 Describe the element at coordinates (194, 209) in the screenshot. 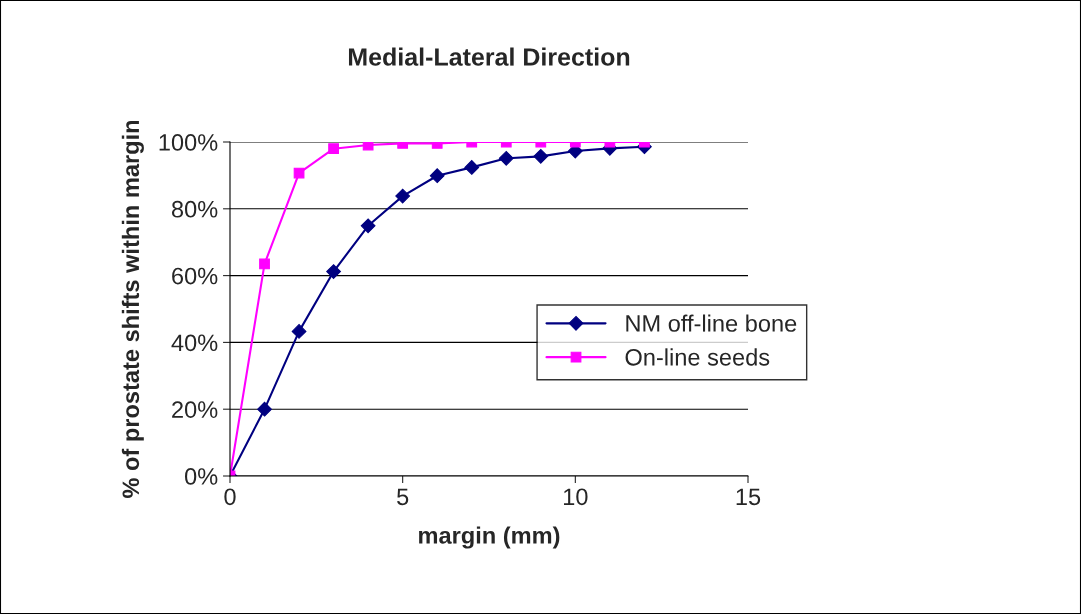

I see `y-tick-label: 80%` at that location.